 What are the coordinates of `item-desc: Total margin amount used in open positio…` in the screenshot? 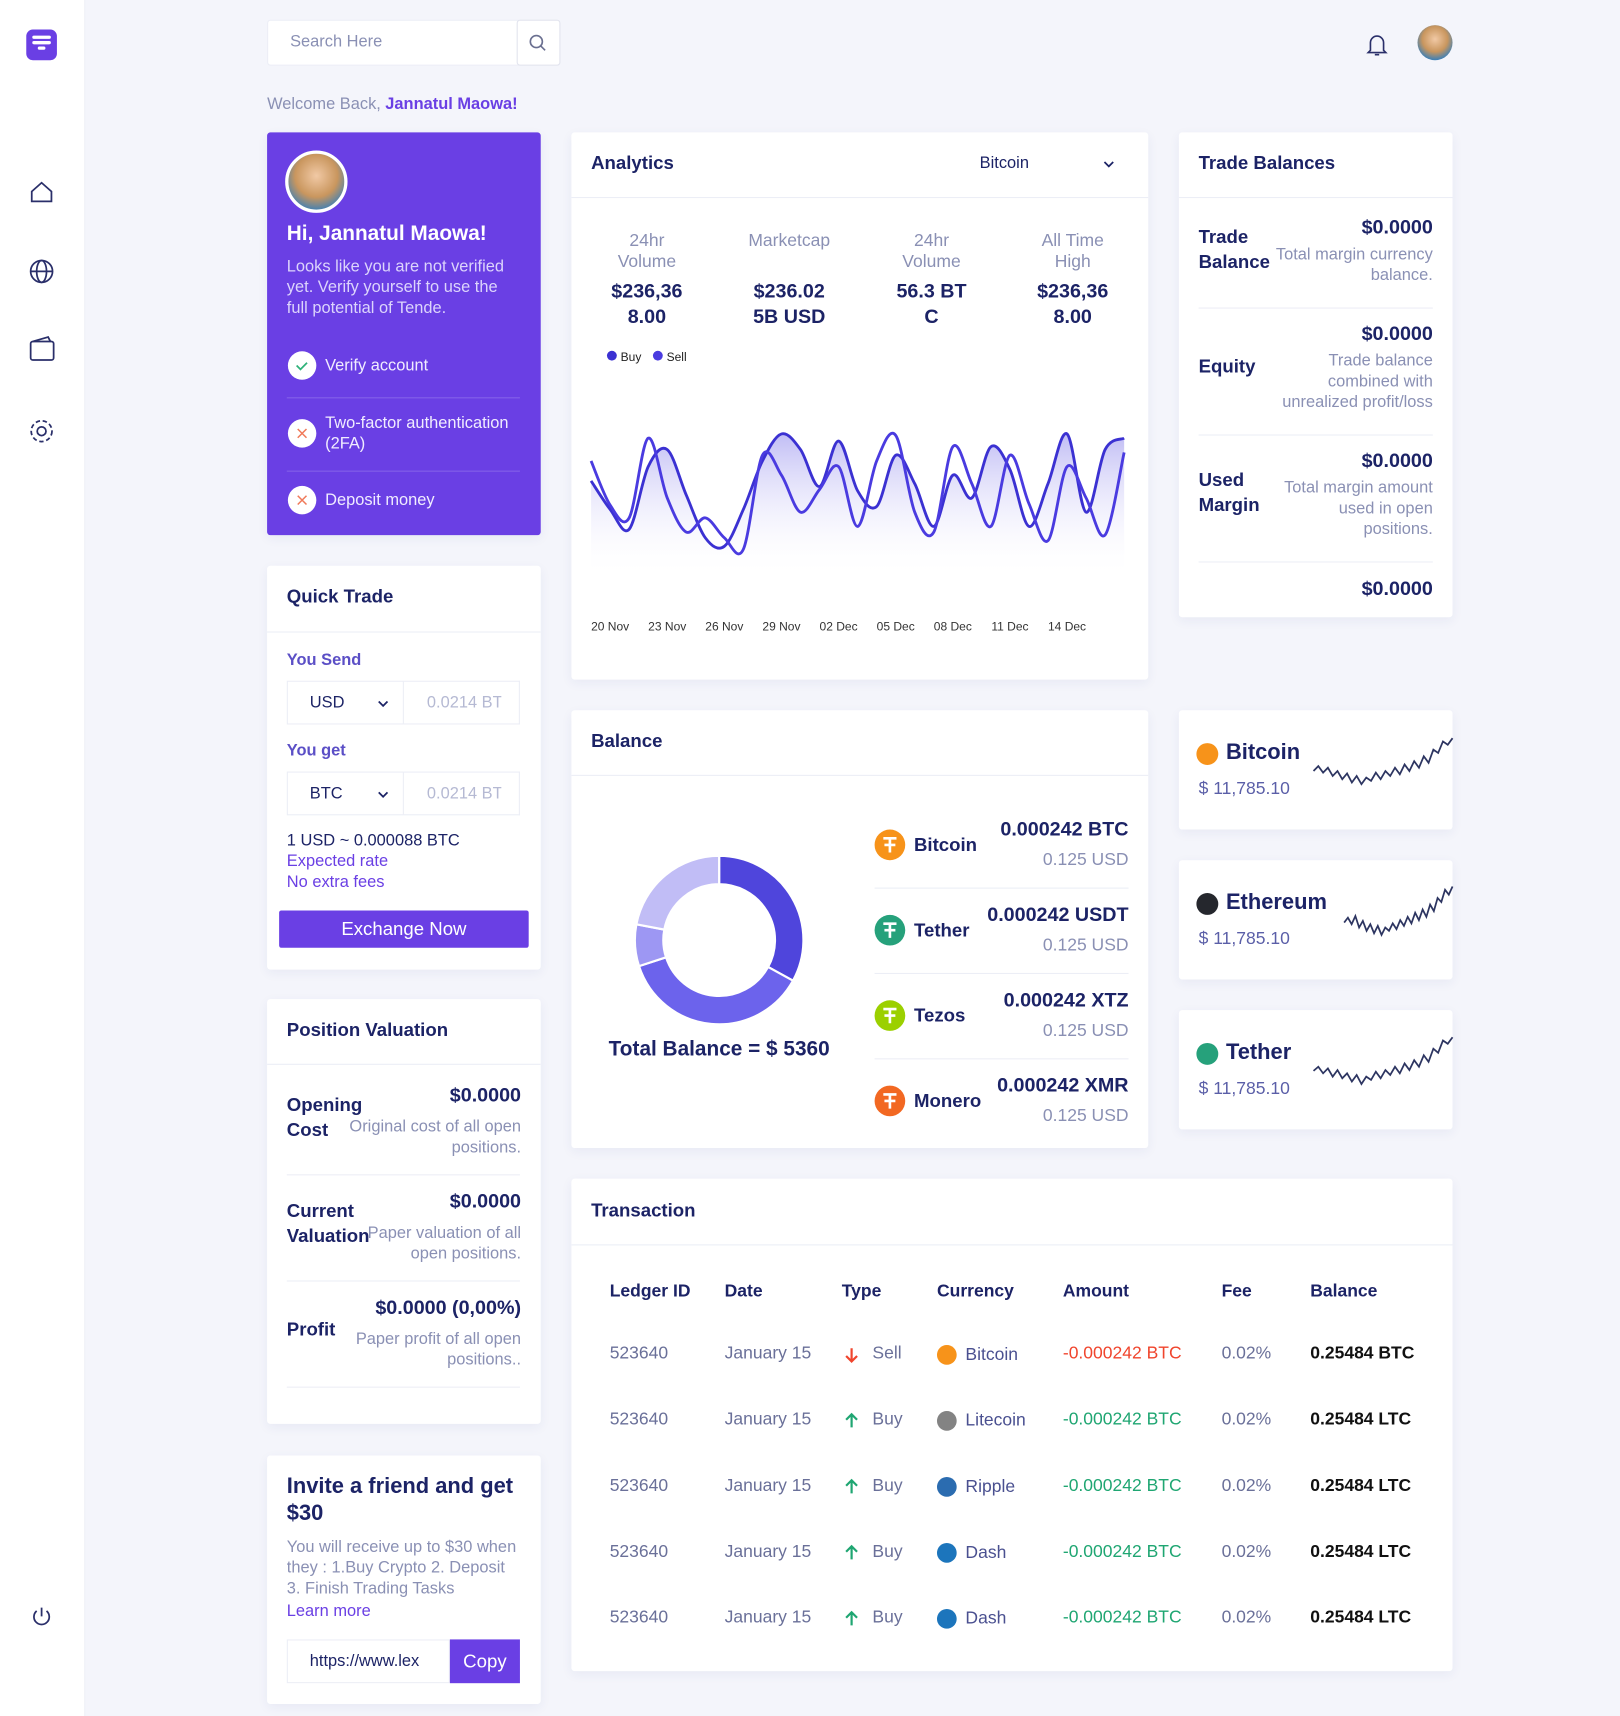 It's located at (1358, 508).